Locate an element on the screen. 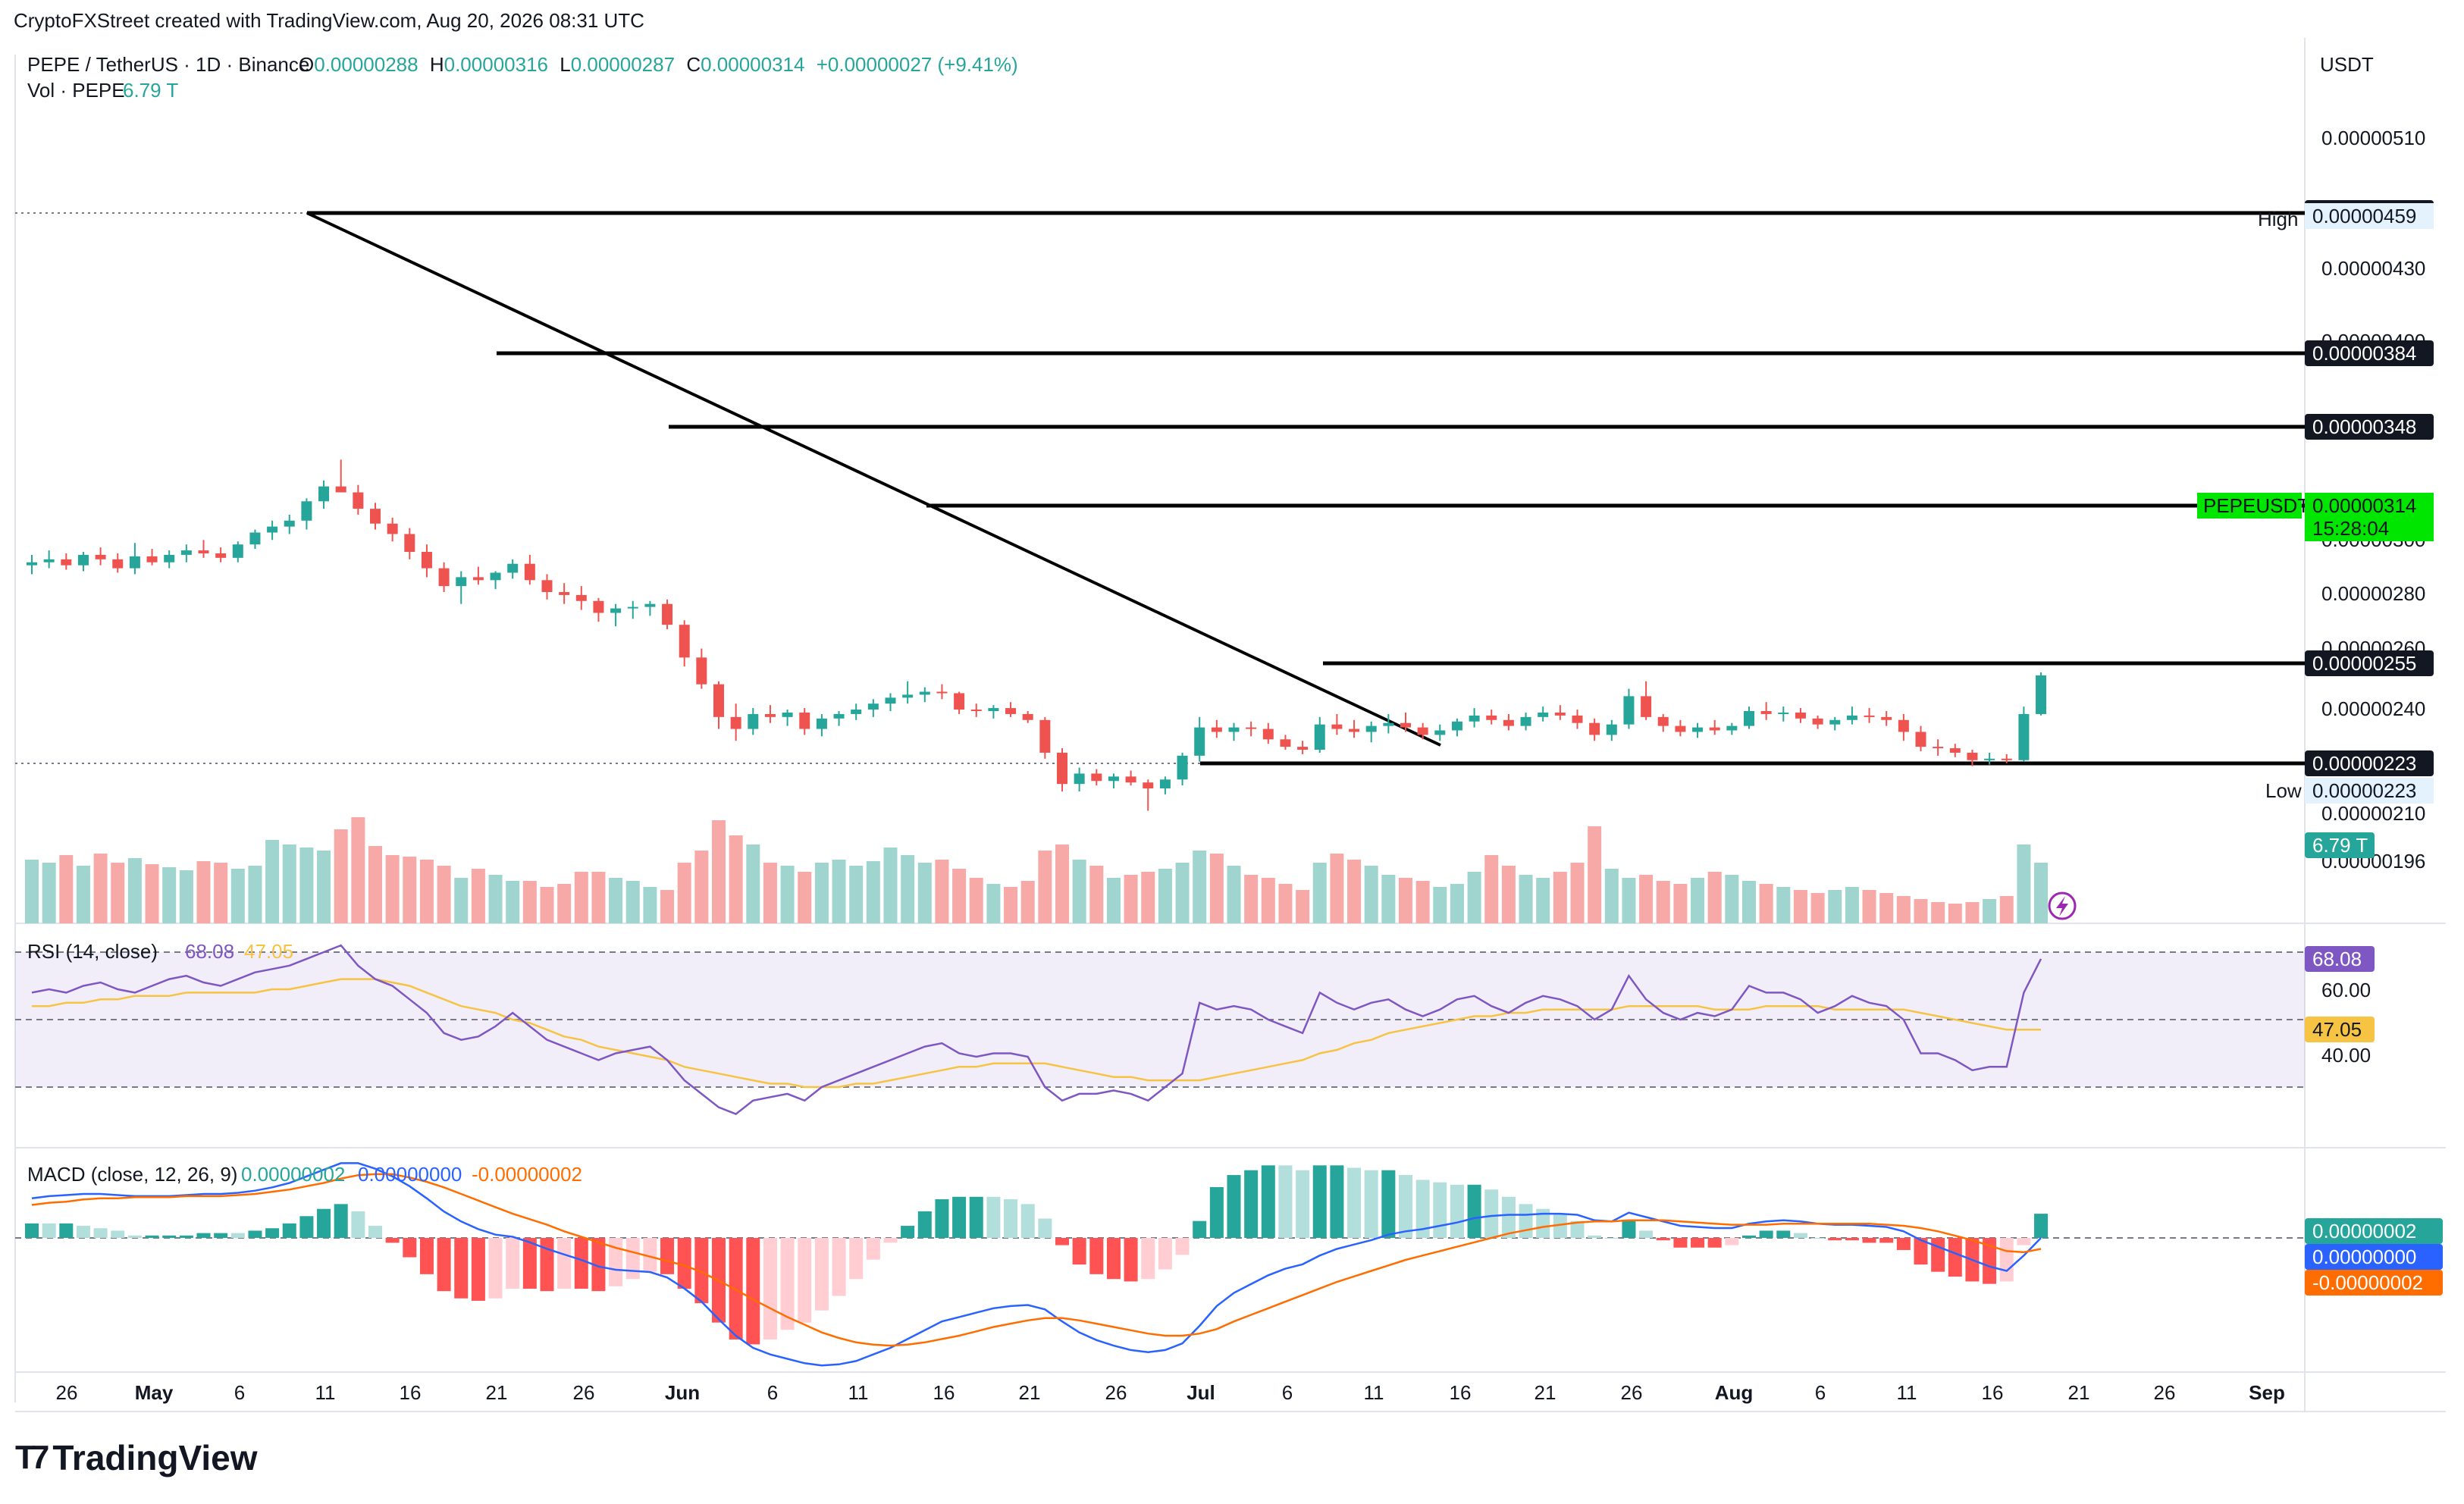  macd-value-badge-bg is located at coordinates (2374, 1231).